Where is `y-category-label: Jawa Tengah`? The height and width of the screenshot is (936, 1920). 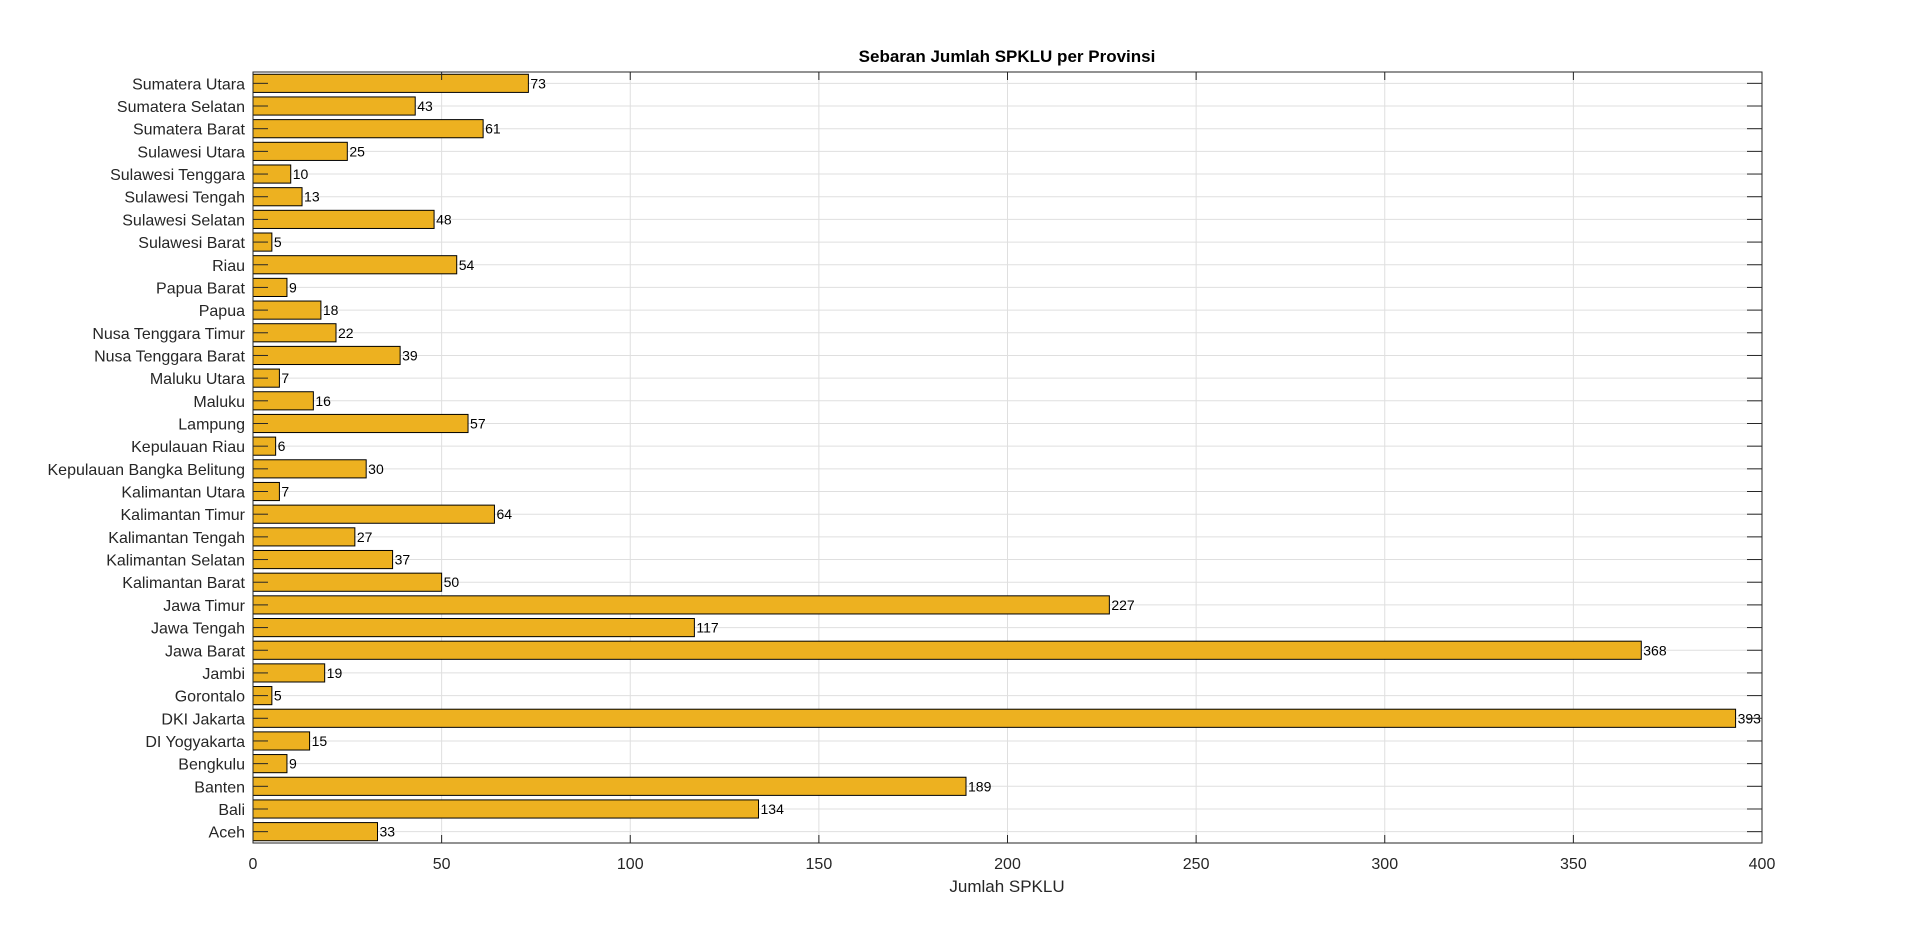 y-category-label: Jawa Tengah is located at coordinates (198, 629).